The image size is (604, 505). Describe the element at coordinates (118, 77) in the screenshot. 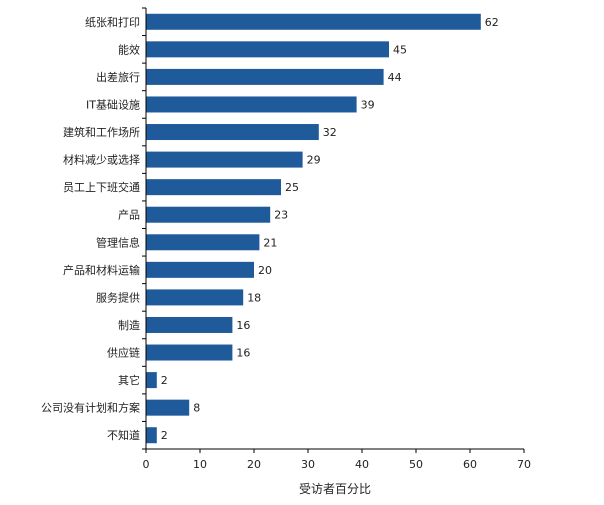

I see `category-label: 出差旅行` at that location.